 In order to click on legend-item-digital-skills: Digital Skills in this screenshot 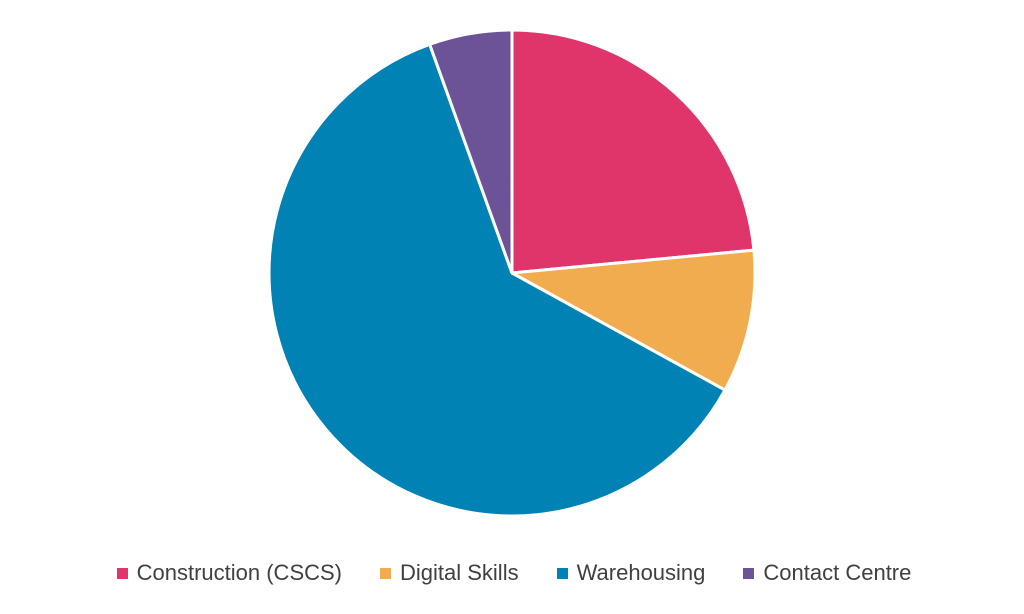, I will do `click(449, 573)`.